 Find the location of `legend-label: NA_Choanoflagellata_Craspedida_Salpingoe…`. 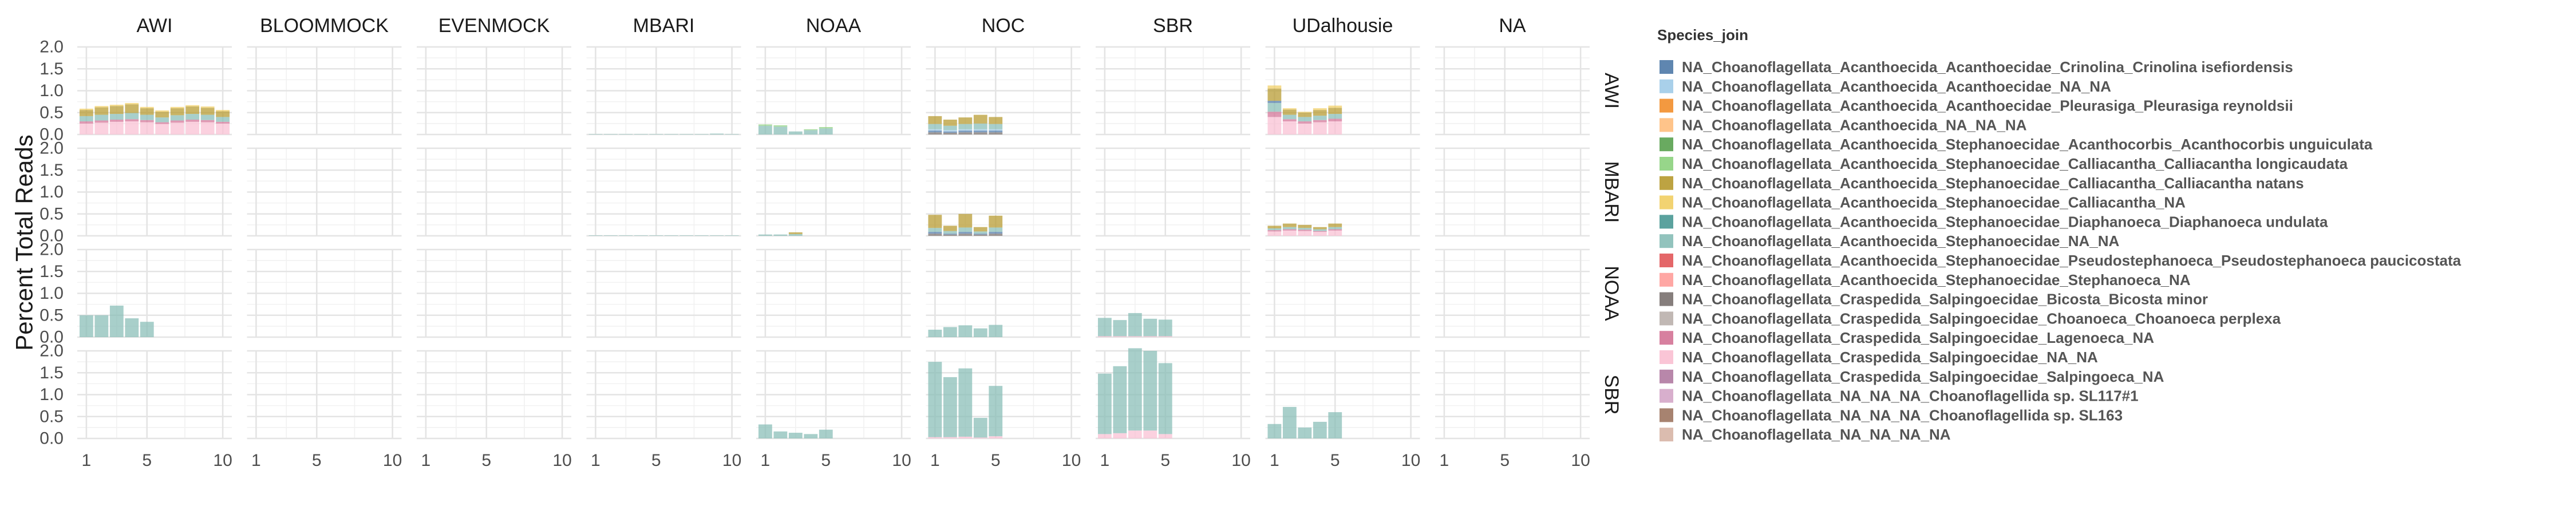

legend-label: NA_Choanoflagellata_Craspedida_Salpingoe… is located at coordinates (1923, 376).